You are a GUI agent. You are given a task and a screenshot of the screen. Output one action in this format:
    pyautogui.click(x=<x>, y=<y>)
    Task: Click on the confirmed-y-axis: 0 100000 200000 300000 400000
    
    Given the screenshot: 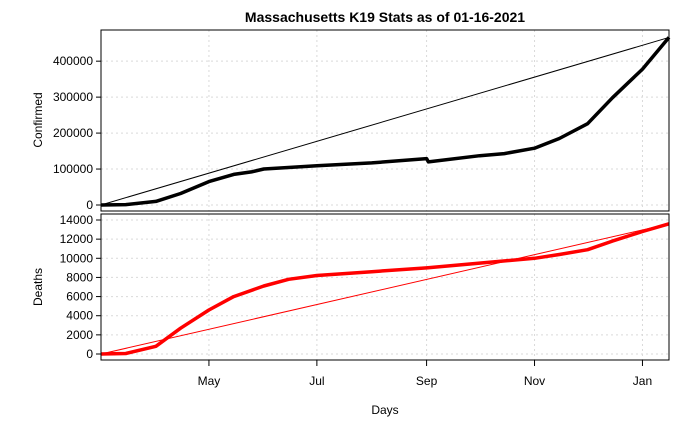 What is the action you would take?
    pyautogui.click(x=77, y=133)
    